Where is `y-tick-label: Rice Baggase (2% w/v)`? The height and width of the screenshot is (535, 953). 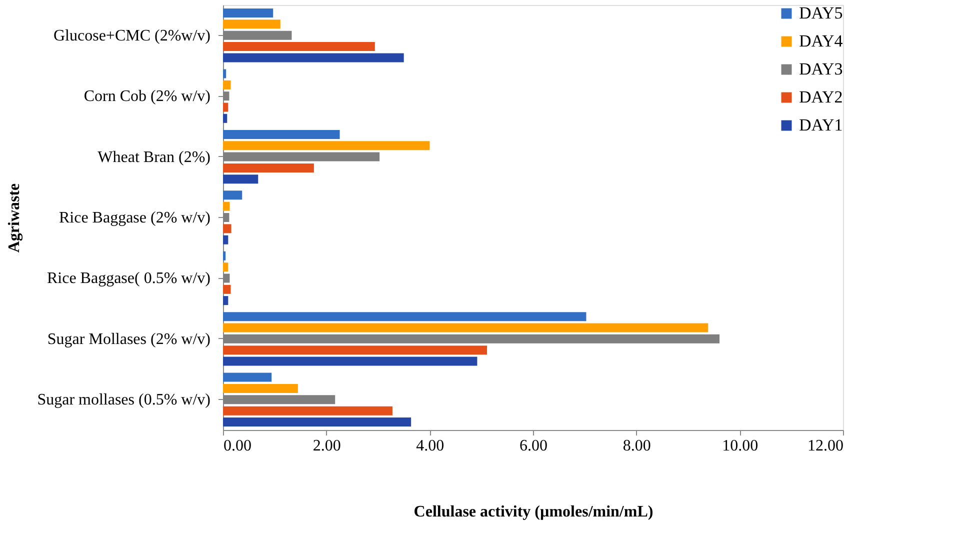
y-tick-label: Rice Baggase (2% w/v) is located at coordinates (134, 218).